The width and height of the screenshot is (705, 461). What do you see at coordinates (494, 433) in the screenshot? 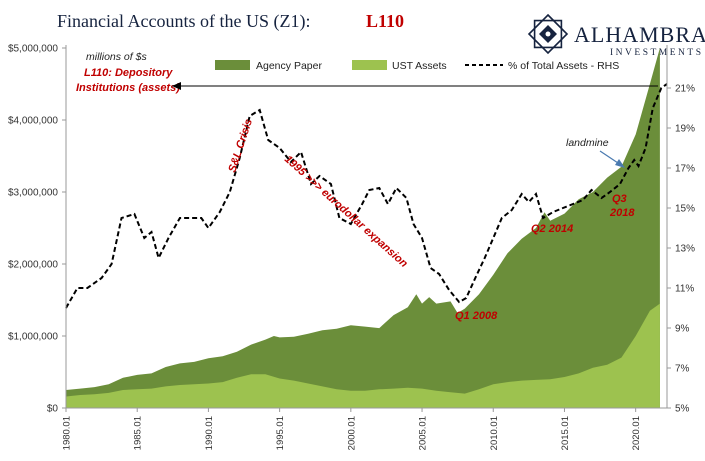
I see `x-tick-label: 2010.01` at bounding box center [494, 433].